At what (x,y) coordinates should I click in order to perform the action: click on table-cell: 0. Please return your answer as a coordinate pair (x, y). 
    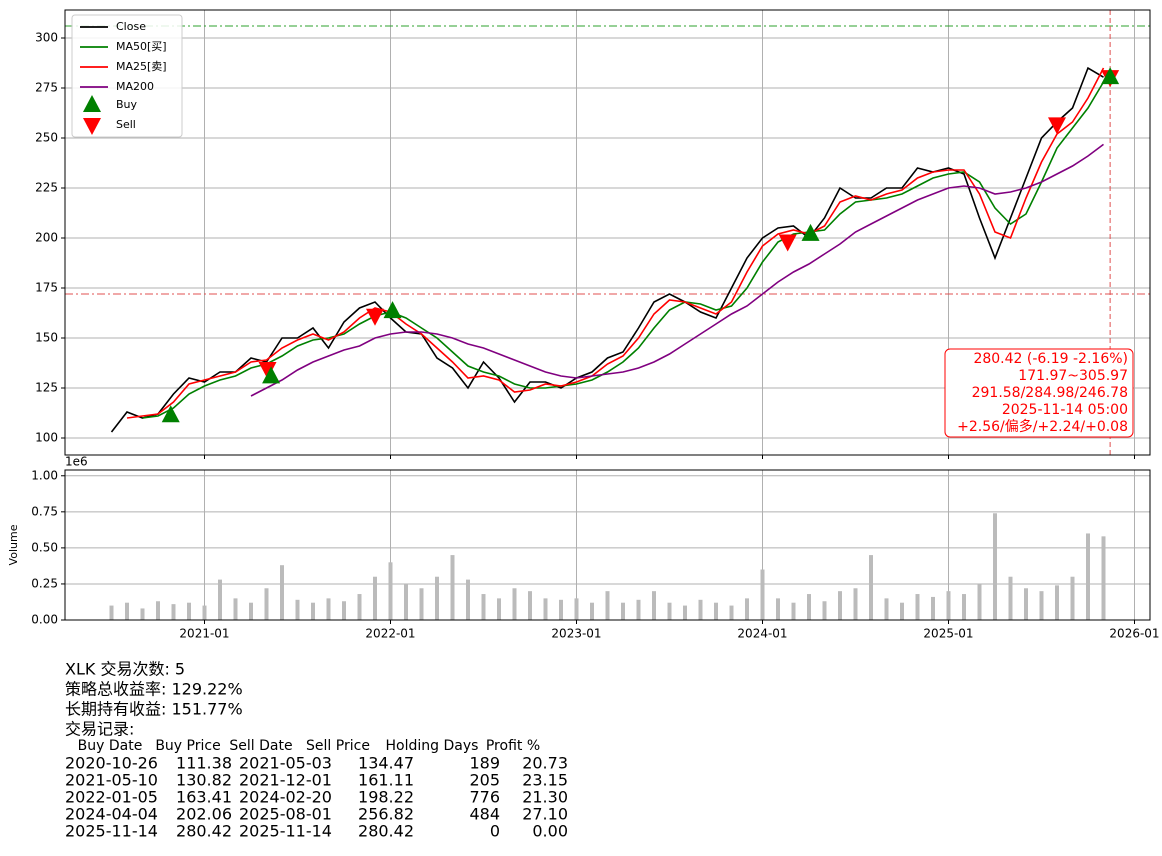
    Looking at the image, I should click on (495, 831).